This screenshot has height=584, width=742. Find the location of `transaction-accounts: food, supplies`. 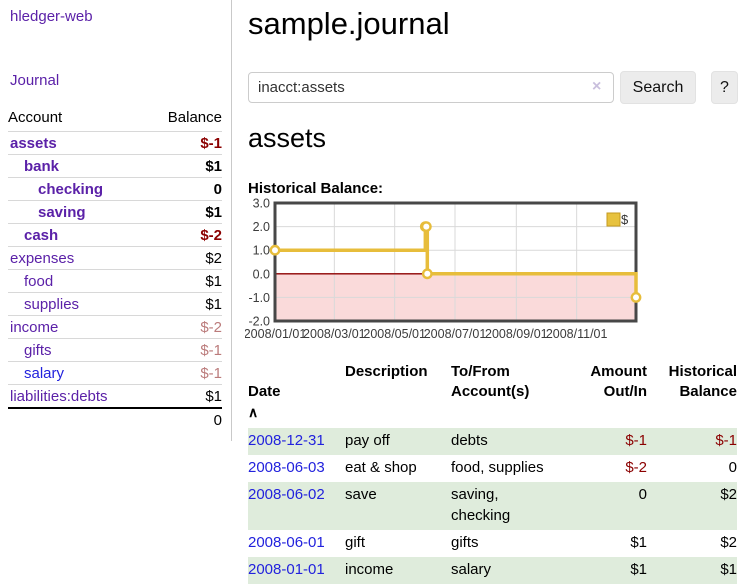

transaction-accounts: food, supplies is located at coordinates (497, 467).